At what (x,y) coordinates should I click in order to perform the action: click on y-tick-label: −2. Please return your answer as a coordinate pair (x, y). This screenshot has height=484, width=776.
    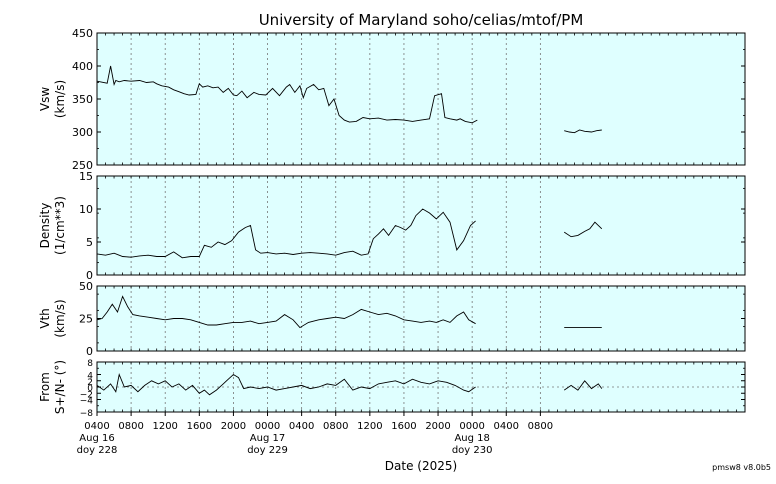
    Looking at the image, I should click on (86, 395).